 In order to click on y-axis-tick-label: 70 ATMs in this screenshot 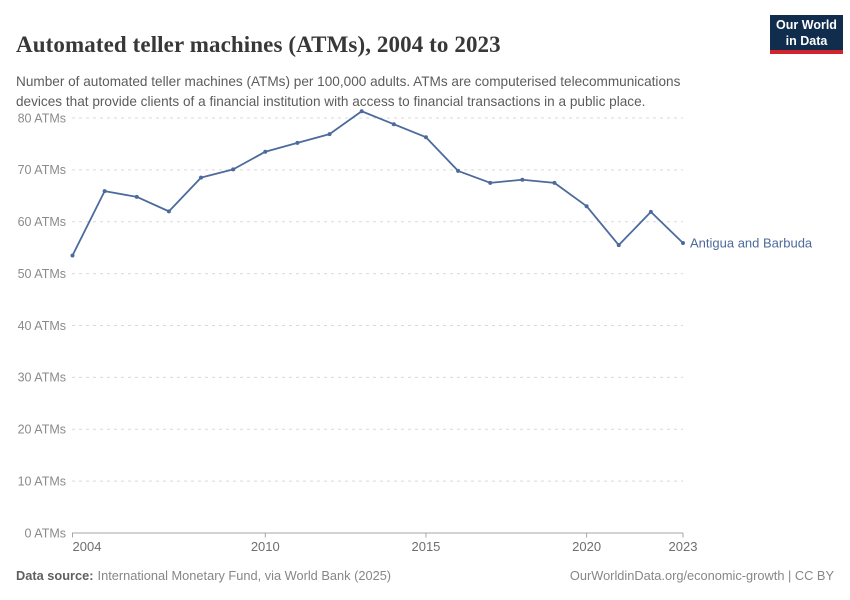, I will do `click(42, 170)`.